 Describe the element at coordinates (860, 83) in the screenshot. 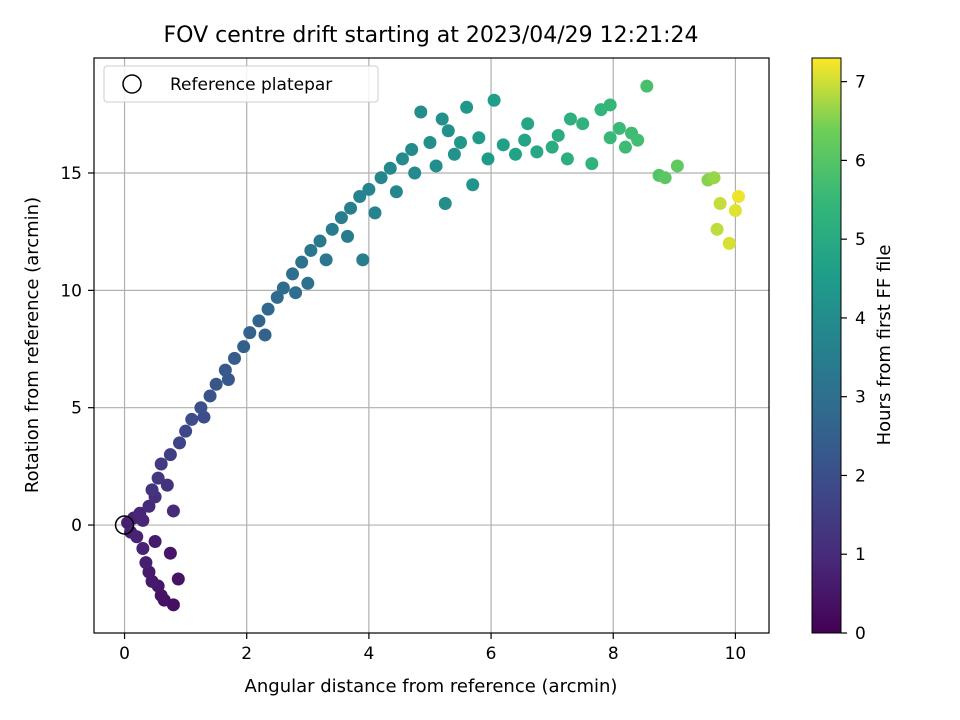

I see `colorbar-tick-label: 7` at that location.